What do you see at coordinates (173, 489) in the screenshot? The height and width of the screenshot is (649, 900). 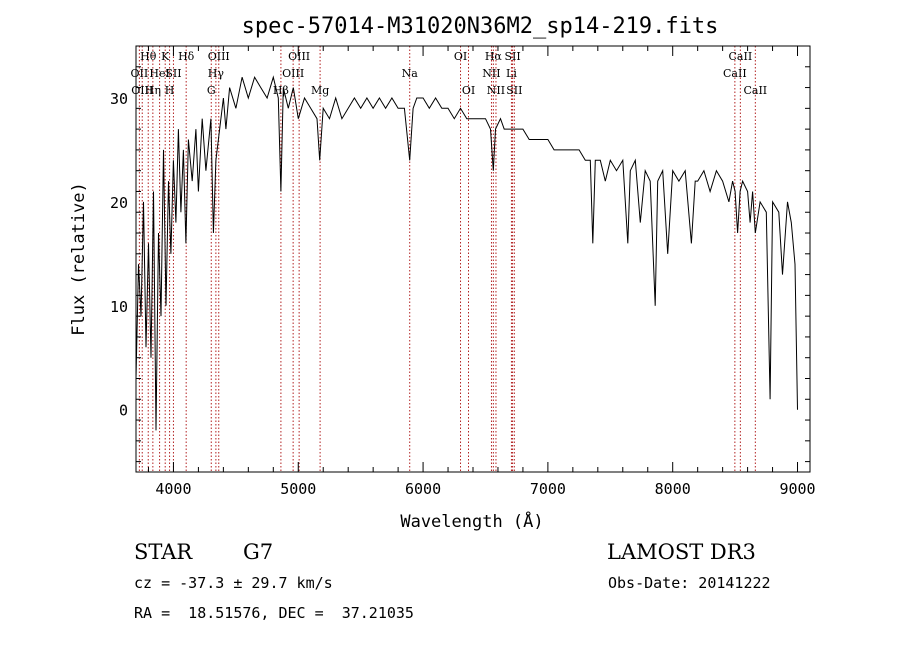 I see `x-tick-label: 4000` at bounding box center [173, 489].